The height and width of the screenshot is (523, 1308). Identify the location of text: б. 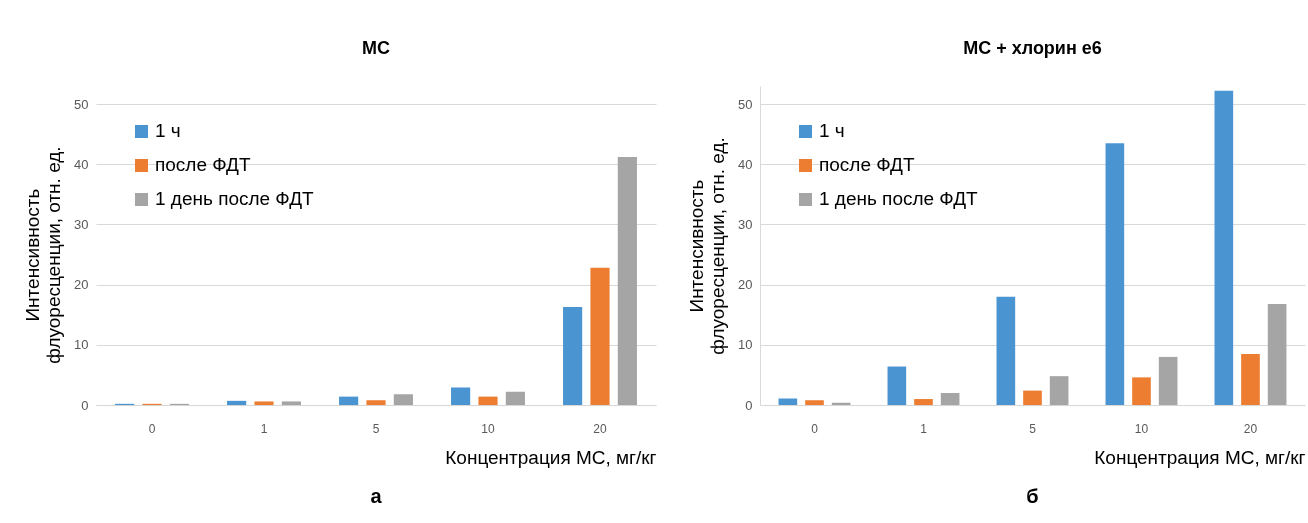
(1032, 496).